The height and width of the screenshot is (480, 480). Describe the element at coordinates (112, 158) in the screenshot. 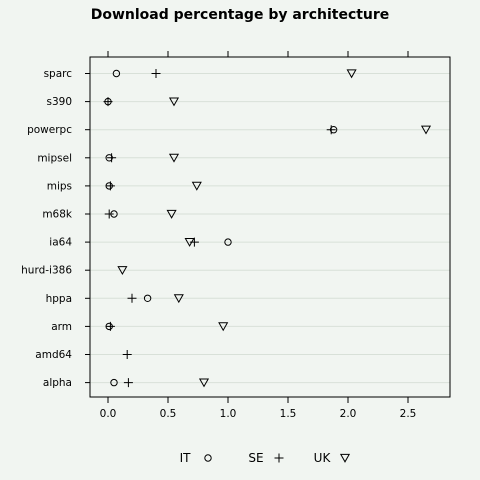

I see `point-se-mipsel` at that location.